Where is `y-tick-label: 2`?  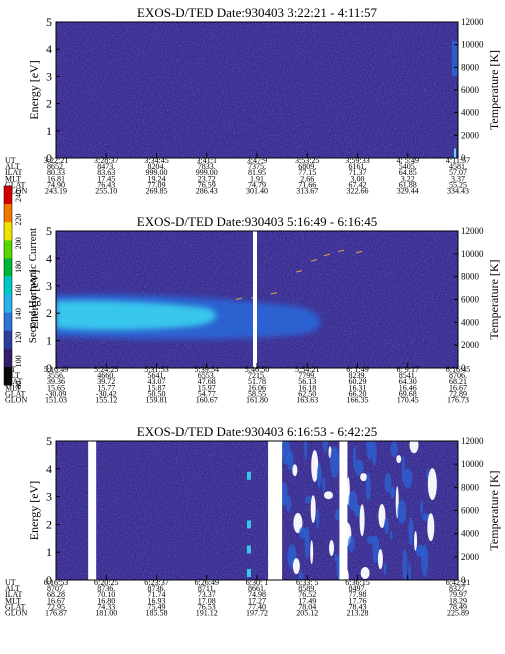 y-tick-label: 2 is located at coordinates (49, 313).